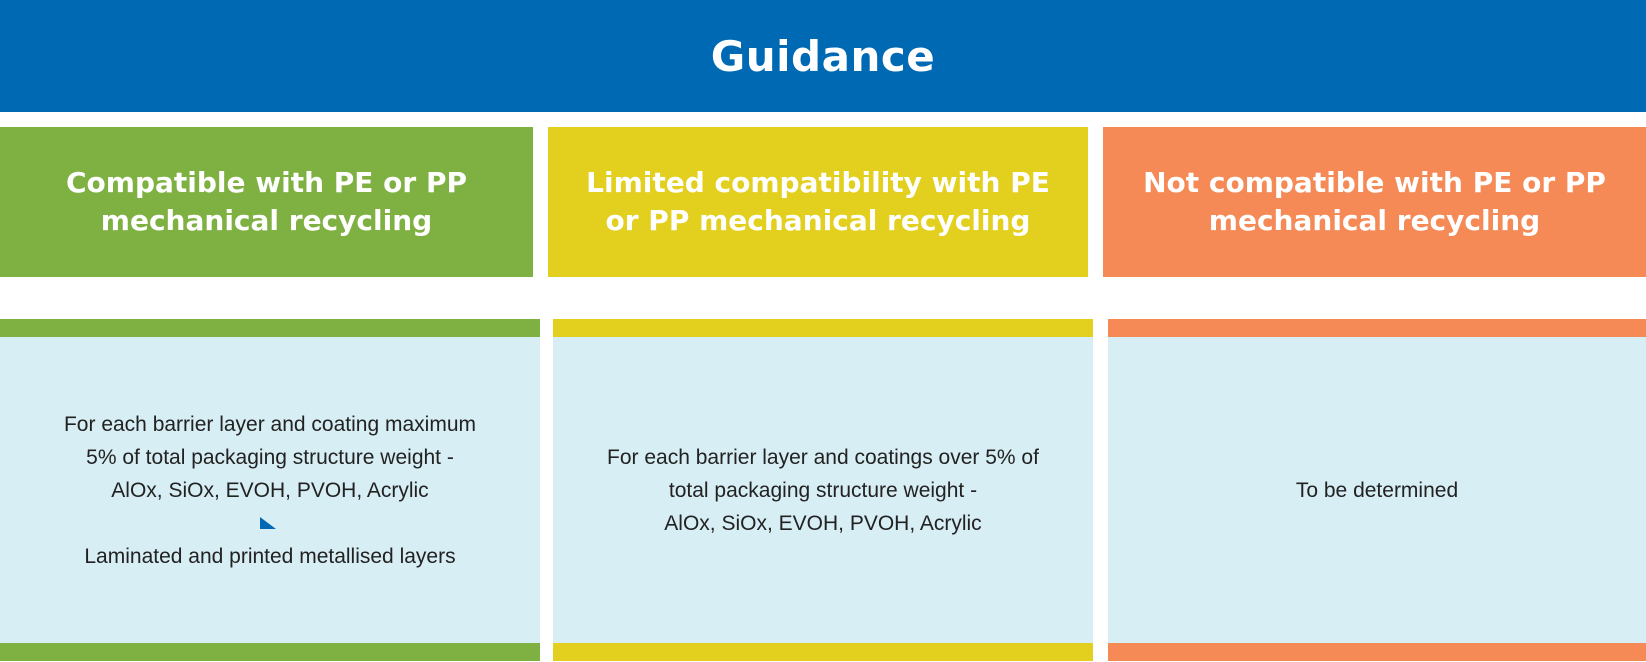 The width and height of the screenshot is (1646, 662). Describe the element at coordinates (823, 328) in the screenshot. I see `accent-bar-top-limited` at that location.